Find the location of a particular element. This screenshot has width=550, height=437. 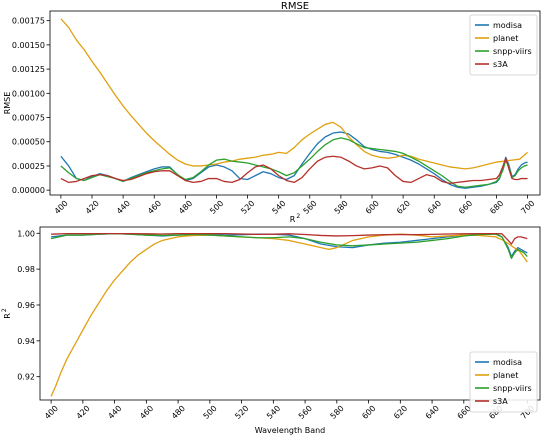

y-tick-label: 0.98 is located at coordinates (26, 269).